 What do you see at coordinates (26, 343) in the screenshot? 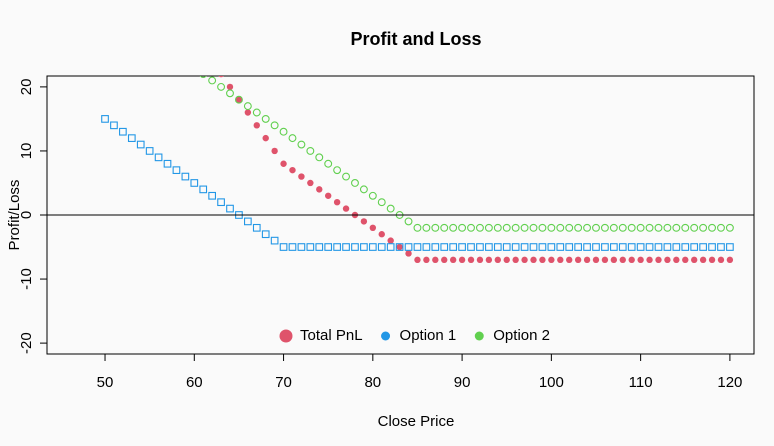
I see `y-tick-label: -20` at bounding box center [26, 343].